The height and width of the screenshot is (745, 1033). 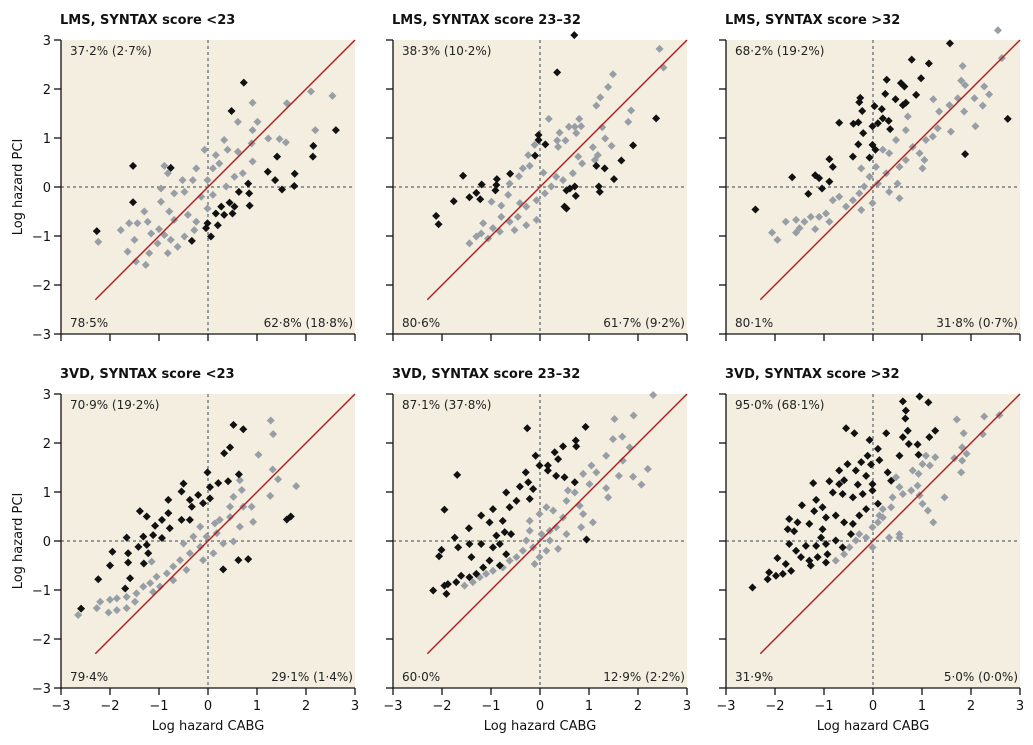 What do you see at coordinates (355, 706) in the screenshot?
I see `x-tick-label: 3` at bounding box center [355, 706].